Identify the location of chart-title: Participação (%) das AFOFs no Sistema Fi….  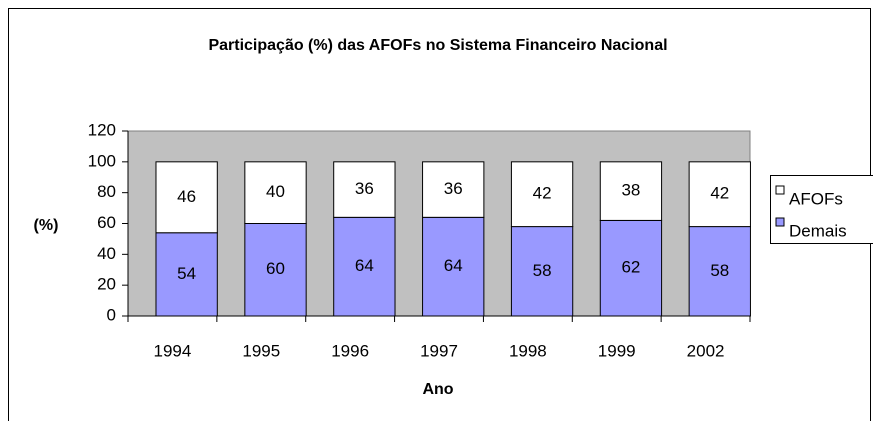
(437, 45).